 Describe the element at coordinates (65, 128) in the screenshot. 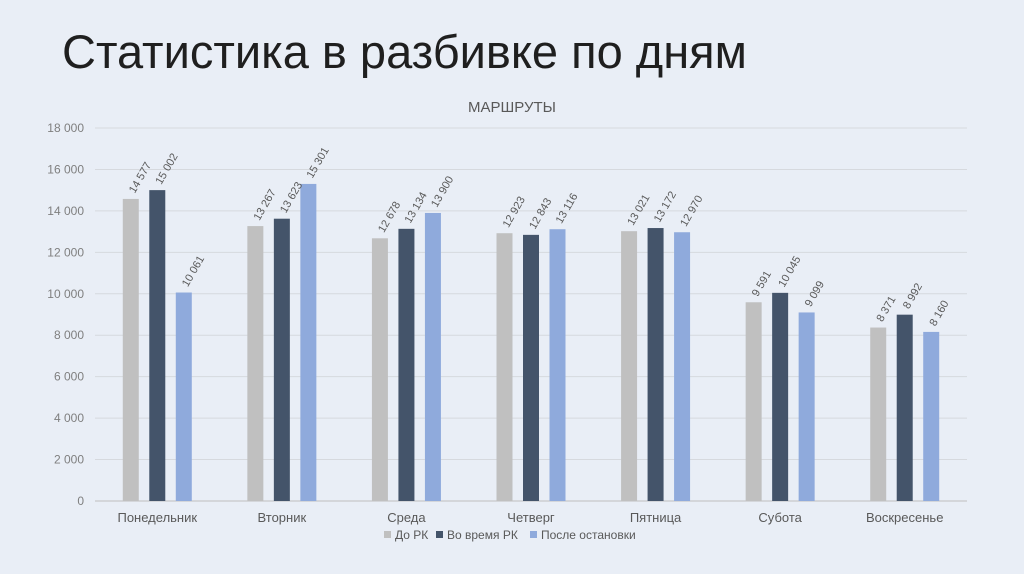

I see `y-tick-label: 18 000` at that location.